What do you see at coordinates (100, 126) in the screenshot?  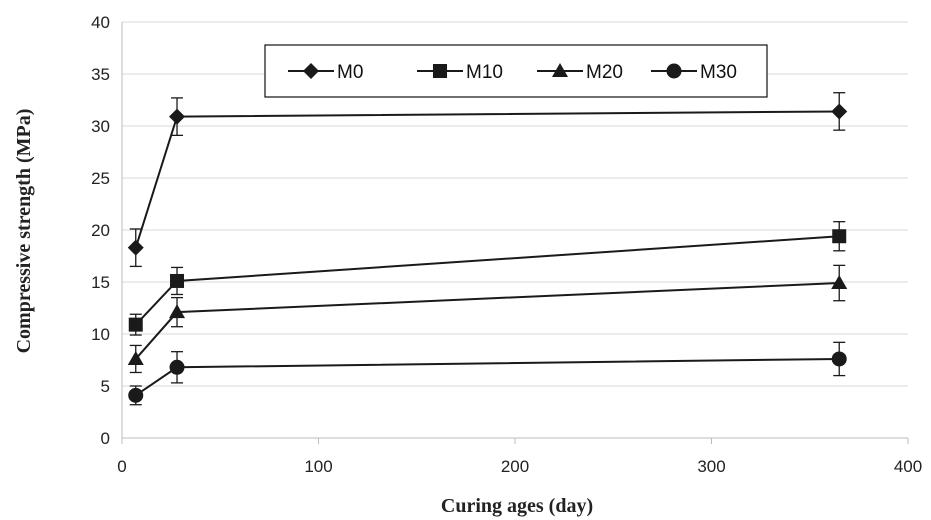 I see `y-tick-label-30: 30` at bounding box center [100, 126].